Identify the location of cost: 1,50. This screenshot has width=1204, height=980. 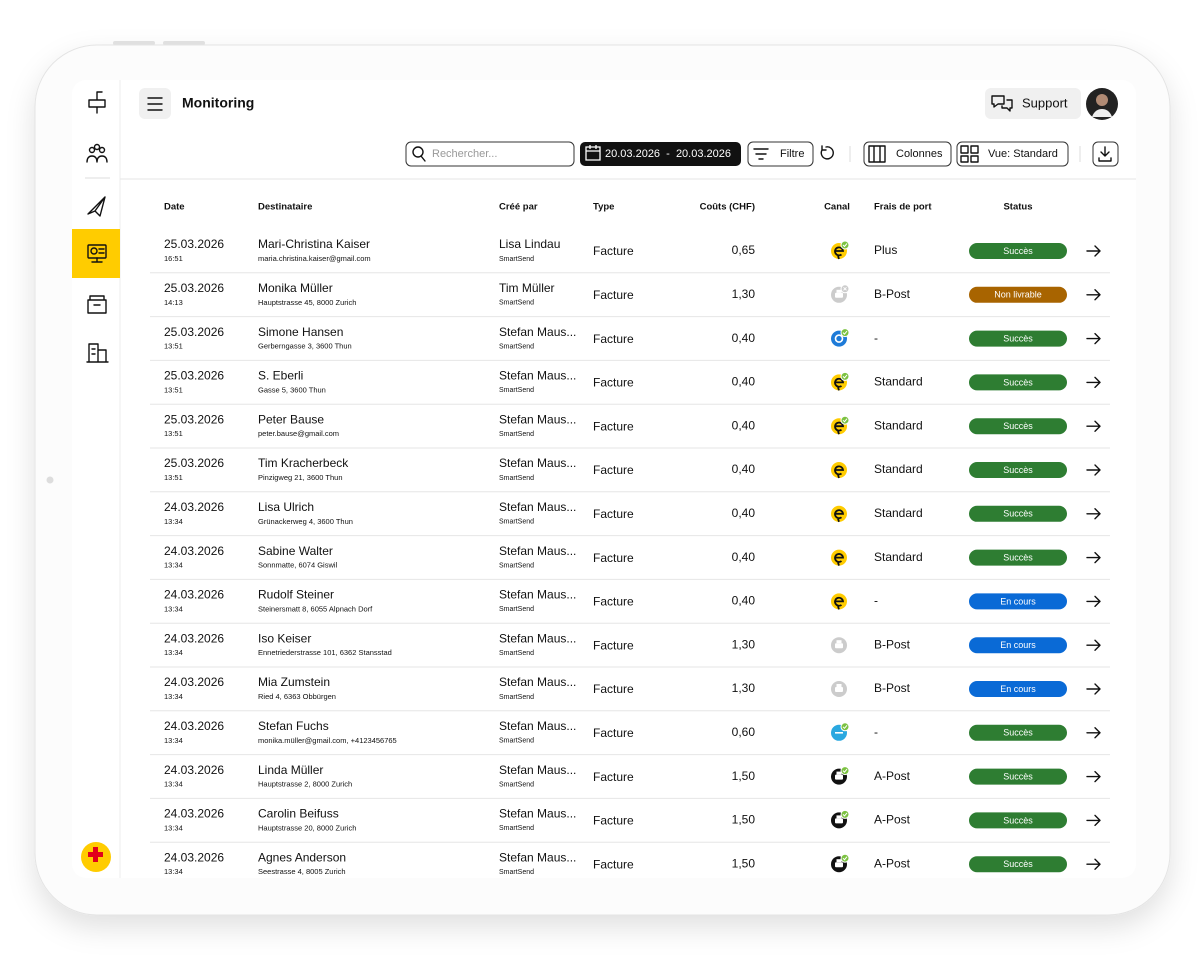
(744, 776).